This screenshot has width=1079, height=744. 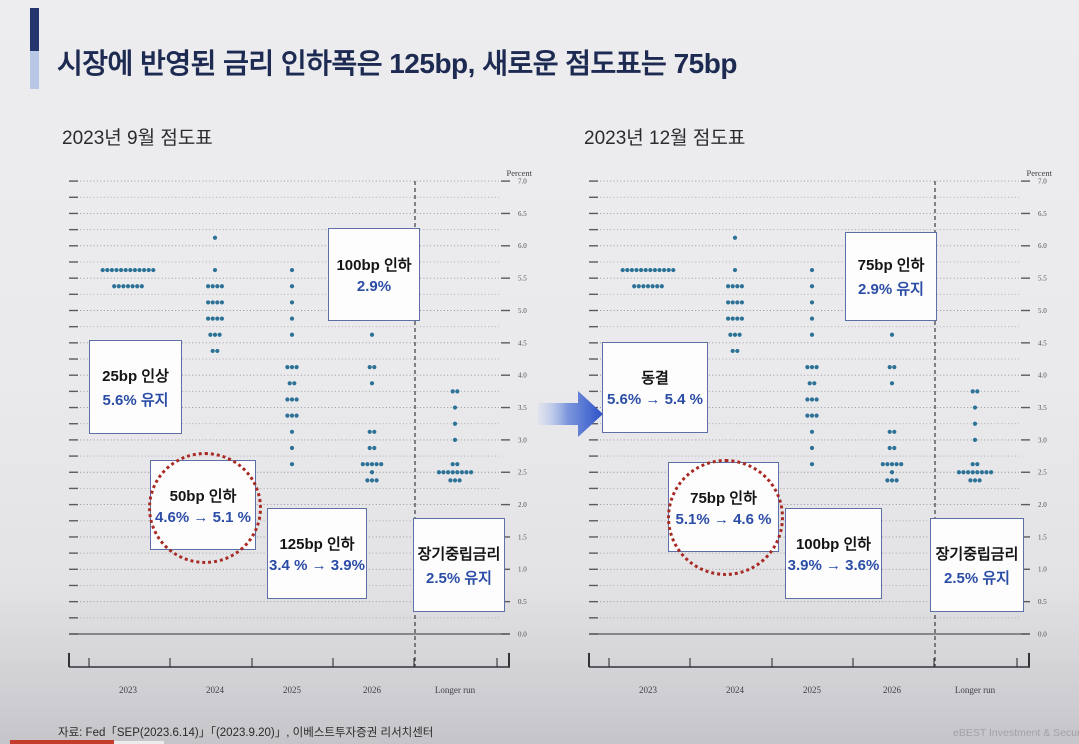 I want to click on left-chart-title: 2023년 9월 점도표, so click(x=137, y=138).